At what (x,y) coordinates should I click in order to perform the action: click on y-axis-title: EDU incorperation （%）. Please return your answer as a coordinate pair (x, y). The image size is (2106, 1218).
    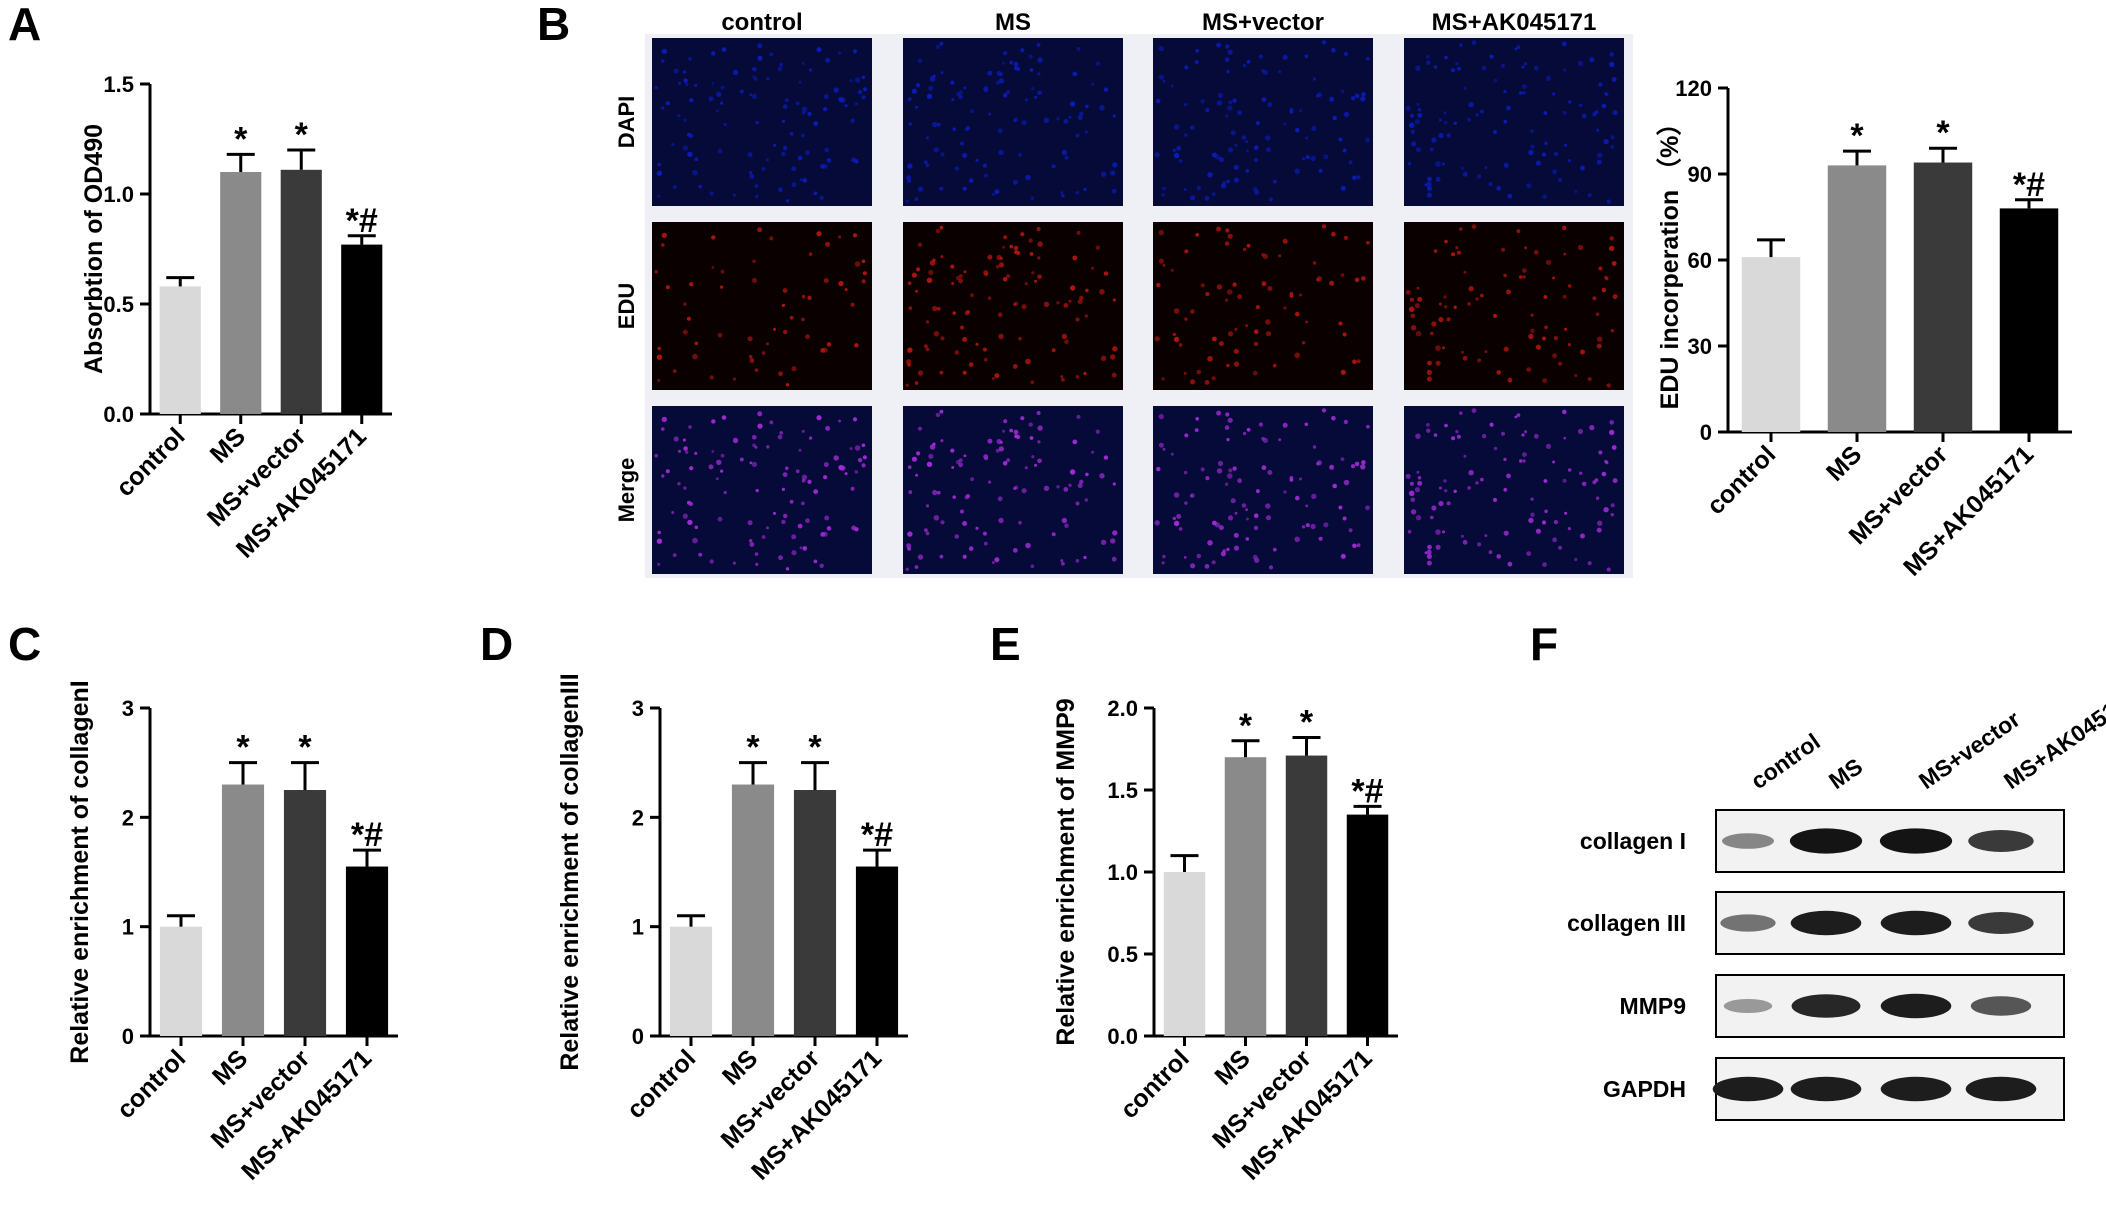
    Looking at the image, I should click on (1669, 260).